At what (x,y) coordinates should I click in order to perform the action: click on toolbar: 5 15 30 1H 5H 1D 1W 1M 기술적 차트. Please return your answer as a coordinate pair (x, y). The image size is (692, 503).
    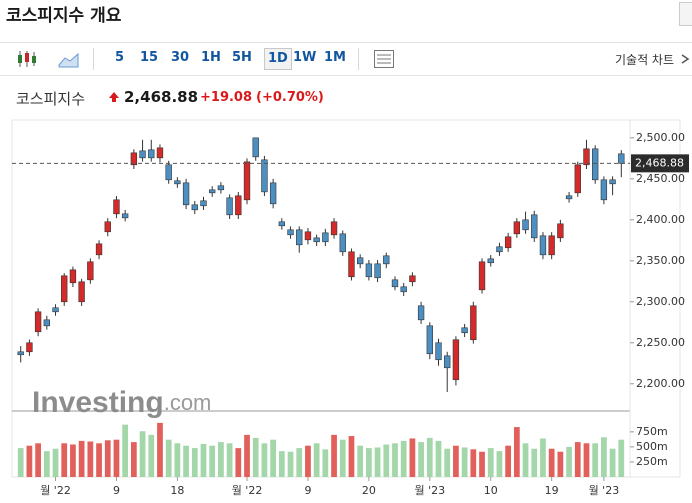
    Looking at the image, I should click on (346, 59).